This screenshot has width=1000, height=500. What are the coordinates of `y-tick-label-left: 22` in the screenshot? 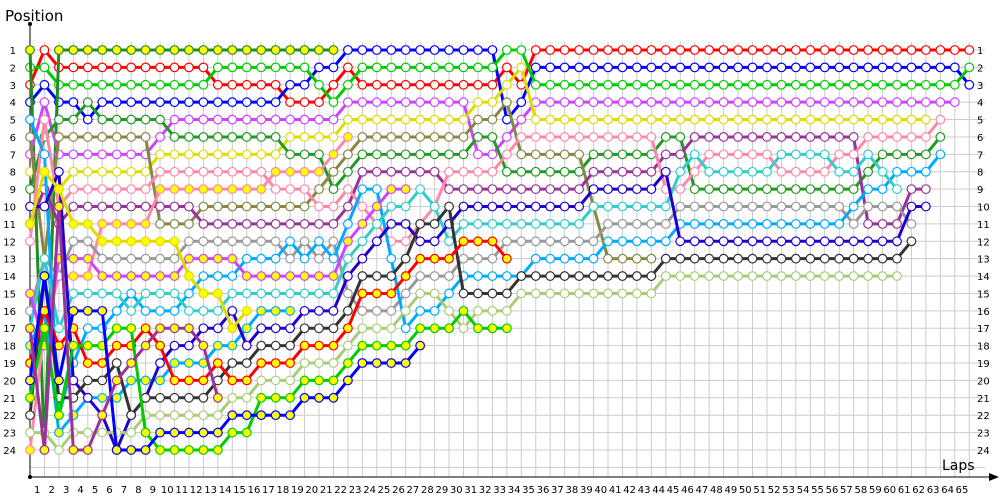 It's located at (9, 416).